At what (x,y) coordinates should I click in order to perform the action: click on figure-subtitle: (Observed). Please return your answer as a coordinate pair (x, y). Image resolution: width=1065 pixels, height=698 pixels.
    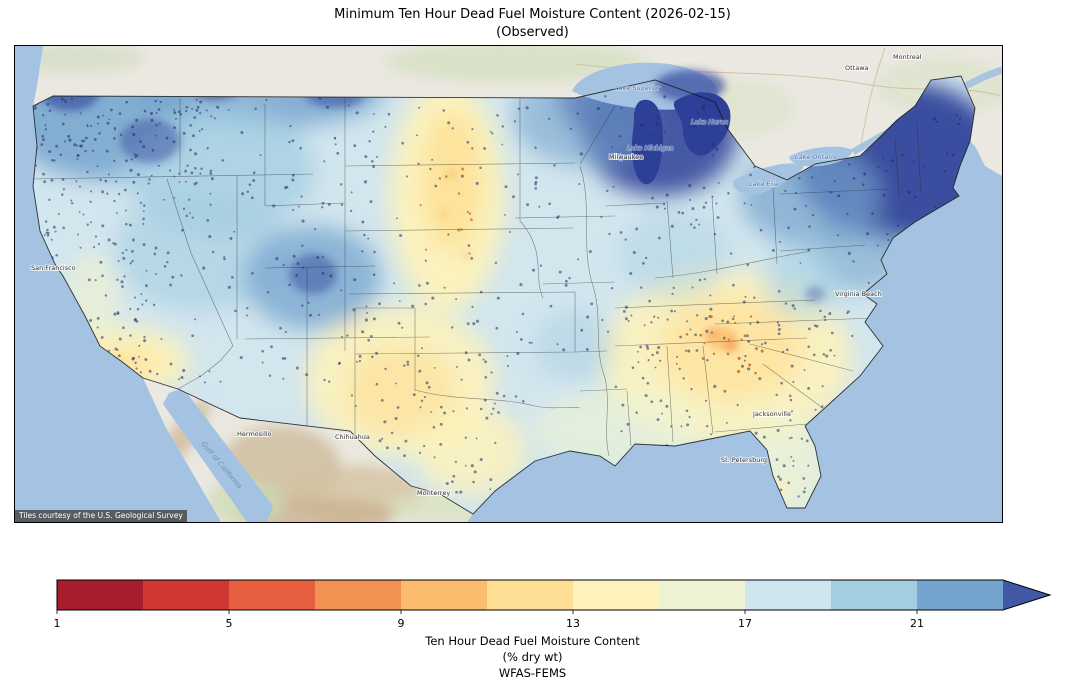
    Looking at the image, I should click on (532, 32).